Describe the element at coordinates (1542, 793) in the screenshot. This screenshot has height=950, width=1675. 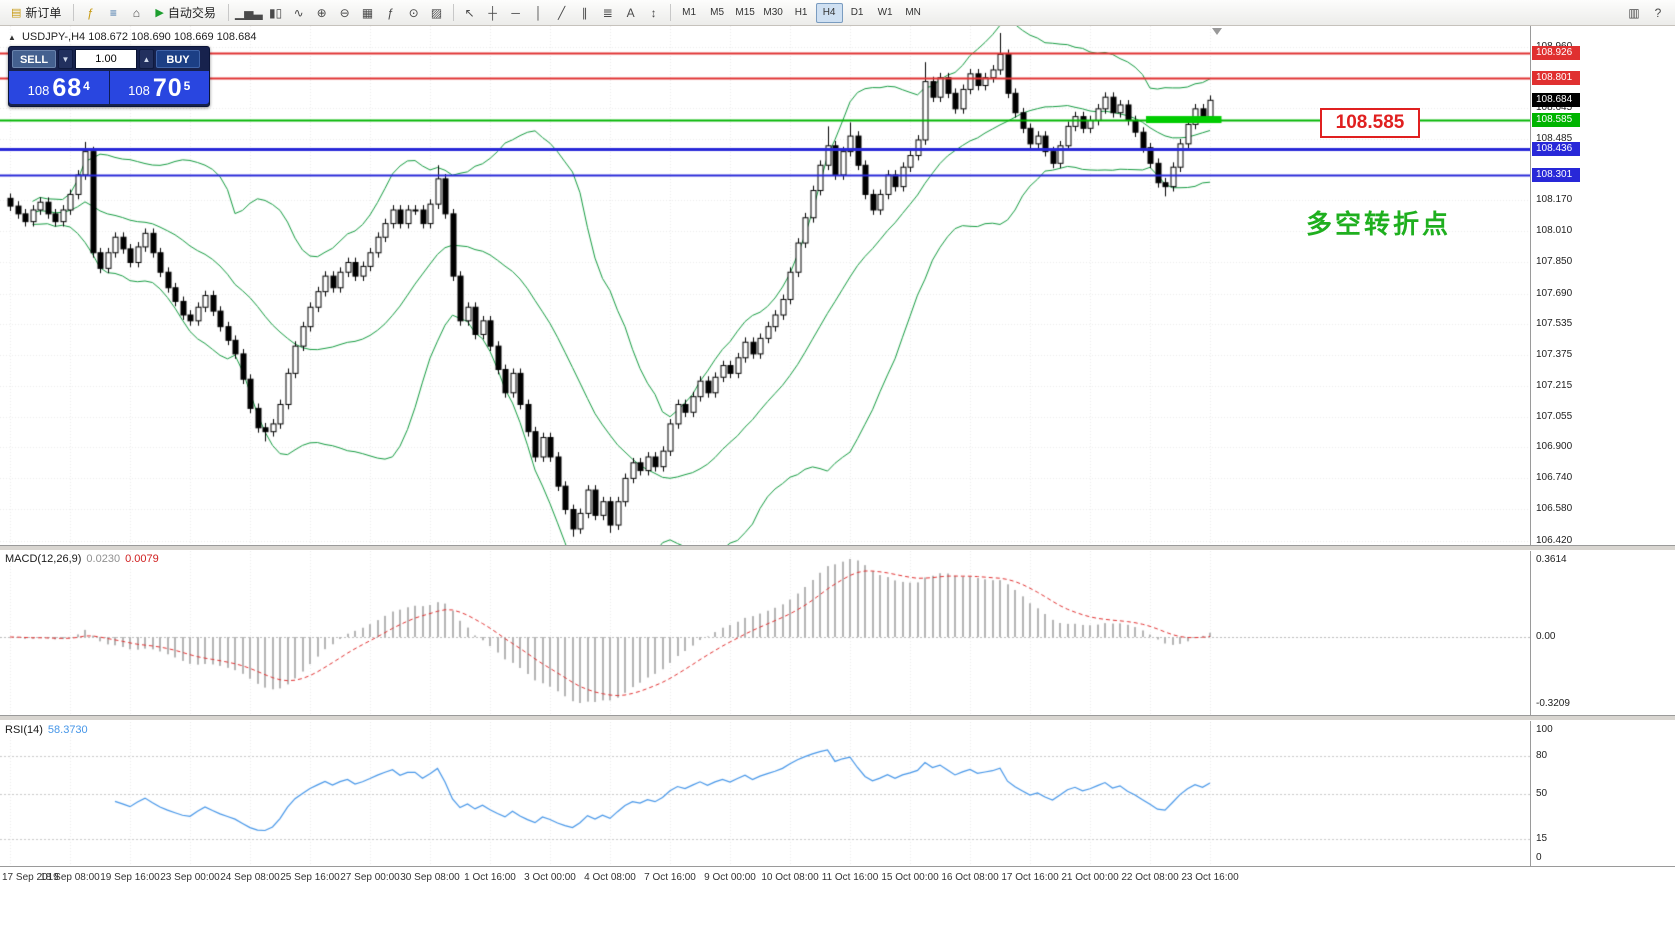
I see `rsi-axis-label: 50` at that location.